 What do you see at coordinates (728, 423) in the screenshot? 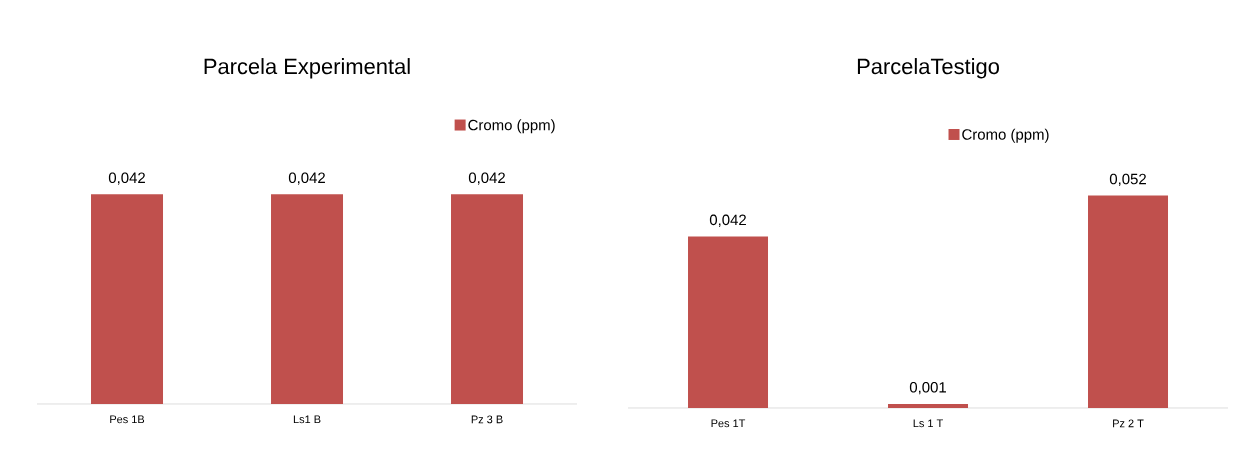
I see `x-tick-label: Pes 1T` at bounding box center [728, 423].